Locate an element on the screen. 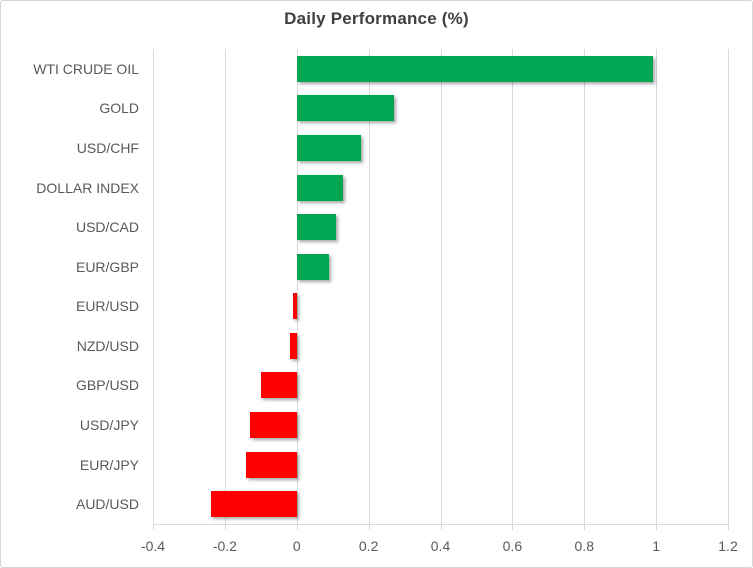  chart-title: Daily Performance (%) is located at coordinates (376, 18).